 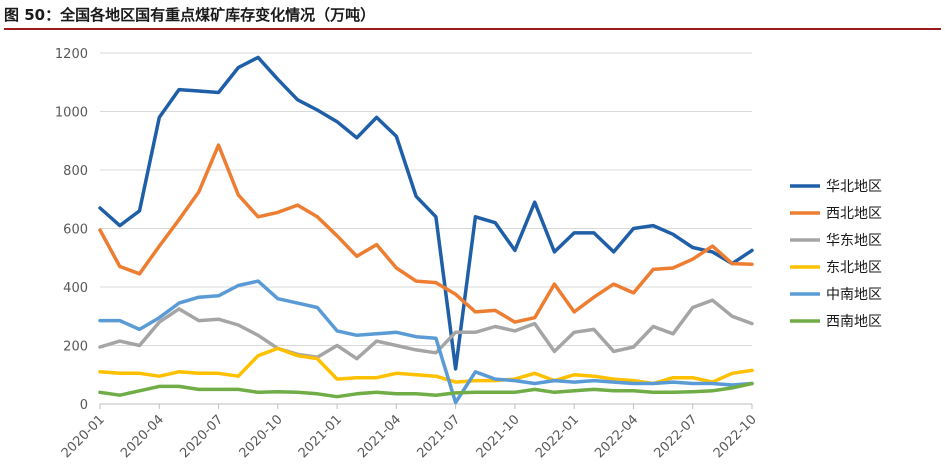 What do you see at coordinates (557, 436) in the screenshot?
I see `x-tick-label: 2022-01` at bounding box center [557, 436].